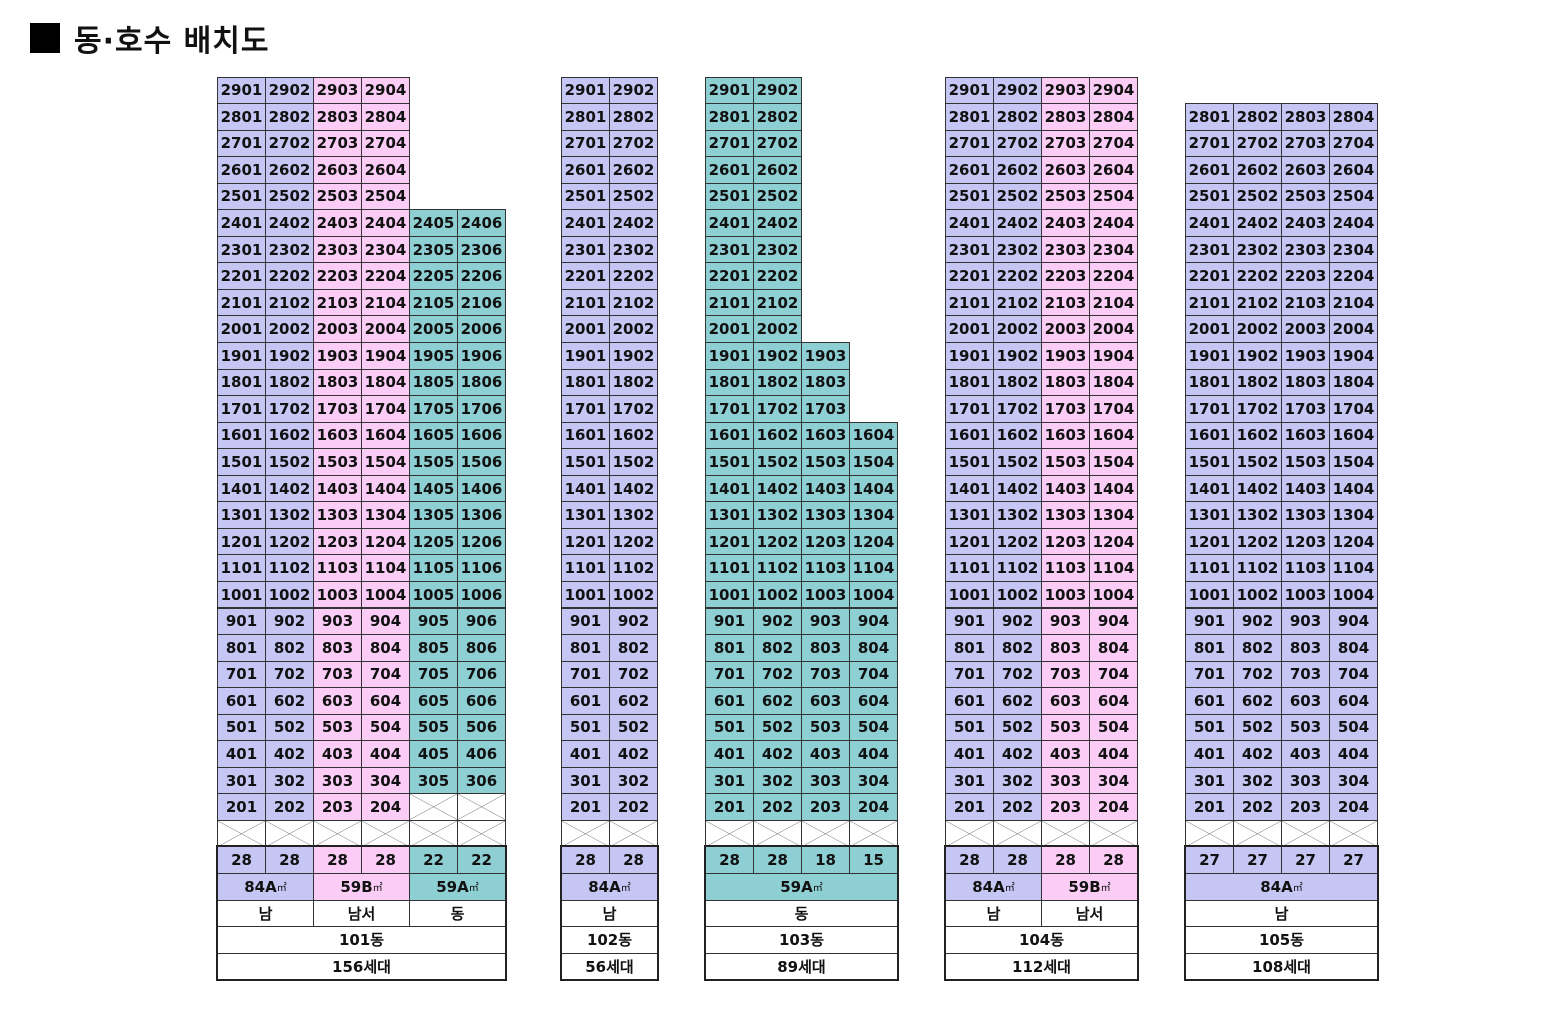 Image resolution: width=1549 pixels, height=1016 pixels. What do you see at coordinates (609, 913) in the screenshot?
I see `direction-label: 남` at bounding box center [609, 913].